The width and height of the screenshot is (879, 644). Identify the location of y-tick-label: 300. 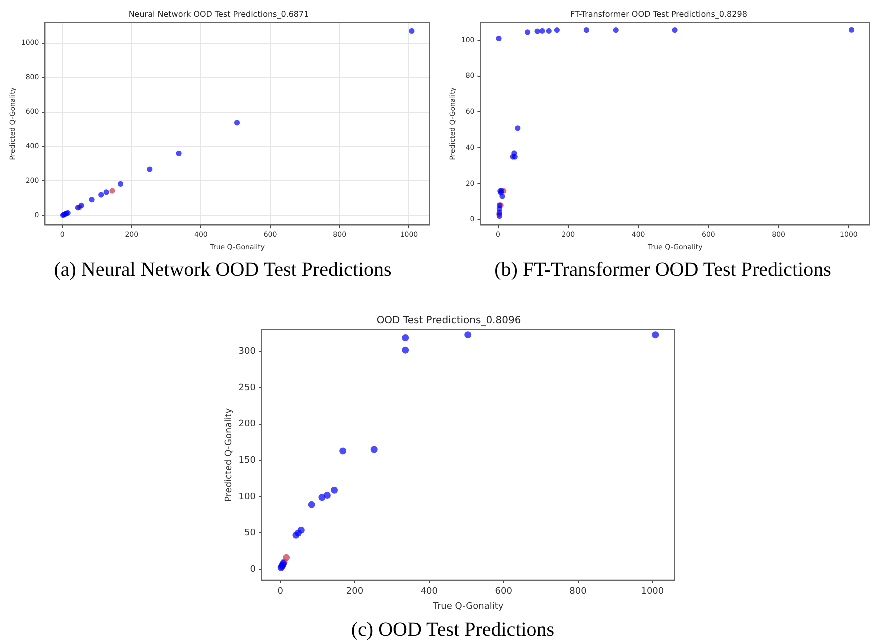
(247, 352).